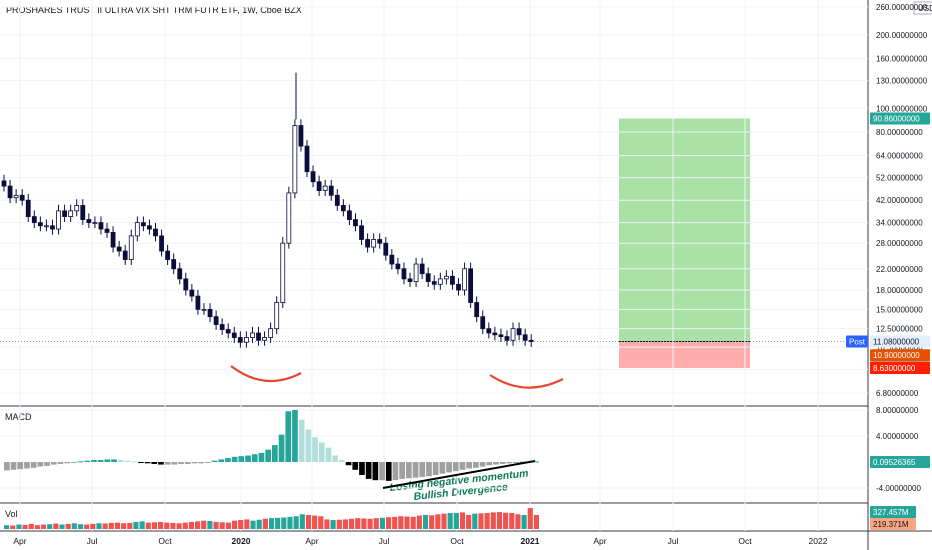 This screenshot has height=550, width=932. I want to click on stop-loss-zone, so click(684, 354).